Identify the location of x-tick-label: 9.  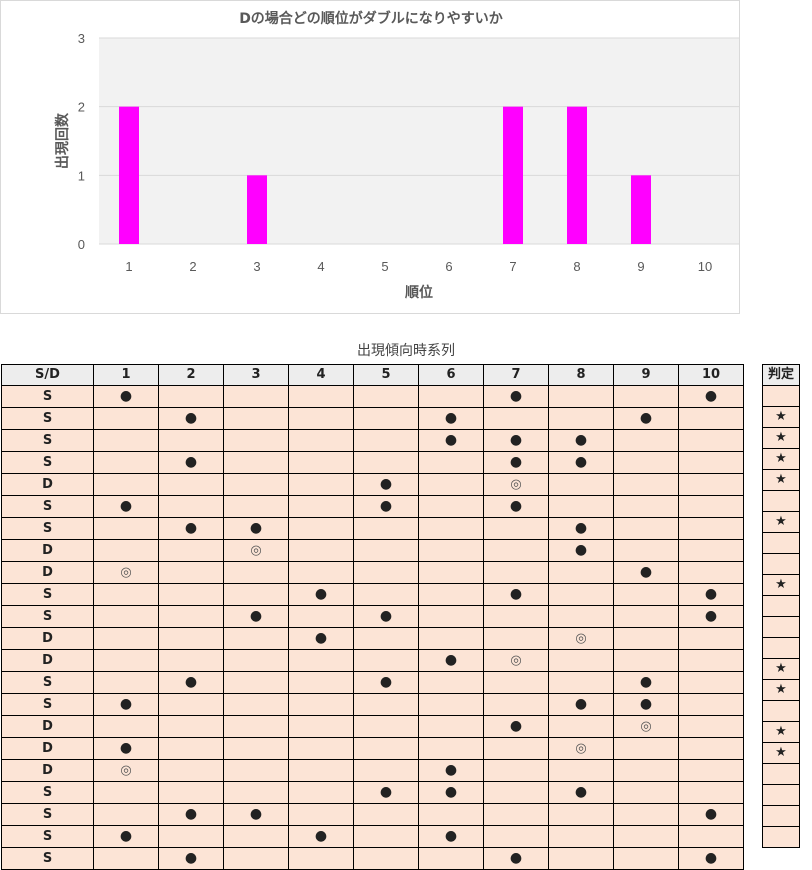
(640, 266).